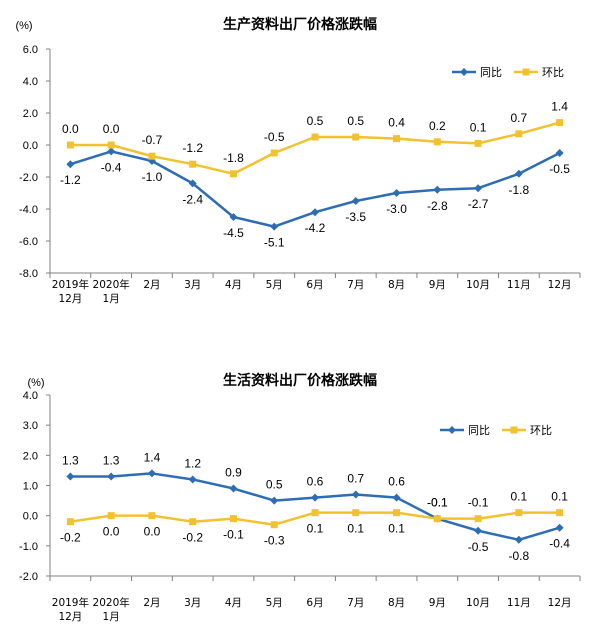  What do you see at coordinates (28, 178) in the screenshot?
I see `y-tick-label: -2.0` at bounding box center [28, 178].